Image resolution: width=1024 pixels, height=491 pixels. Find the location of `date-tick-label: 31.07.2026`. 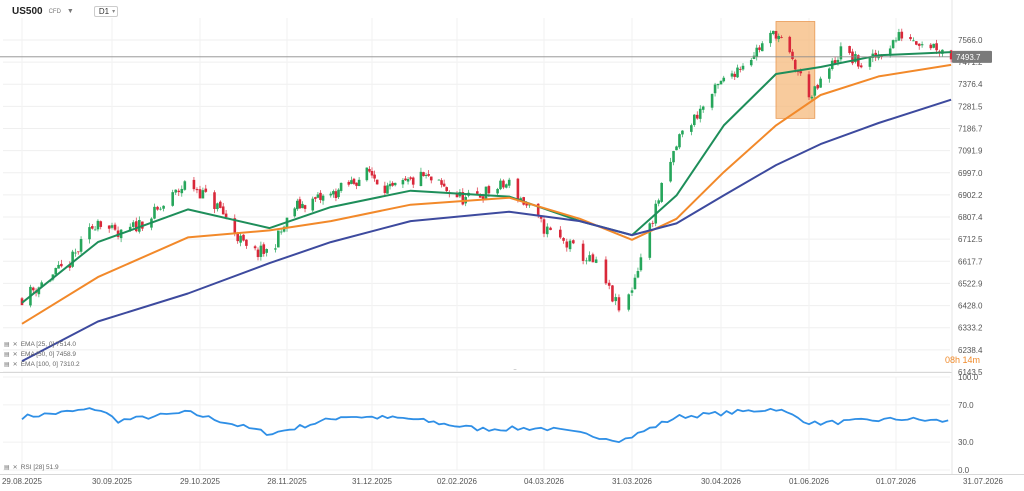

date-tick-label: 31.07.2026 is located at coordinates (983, 481).